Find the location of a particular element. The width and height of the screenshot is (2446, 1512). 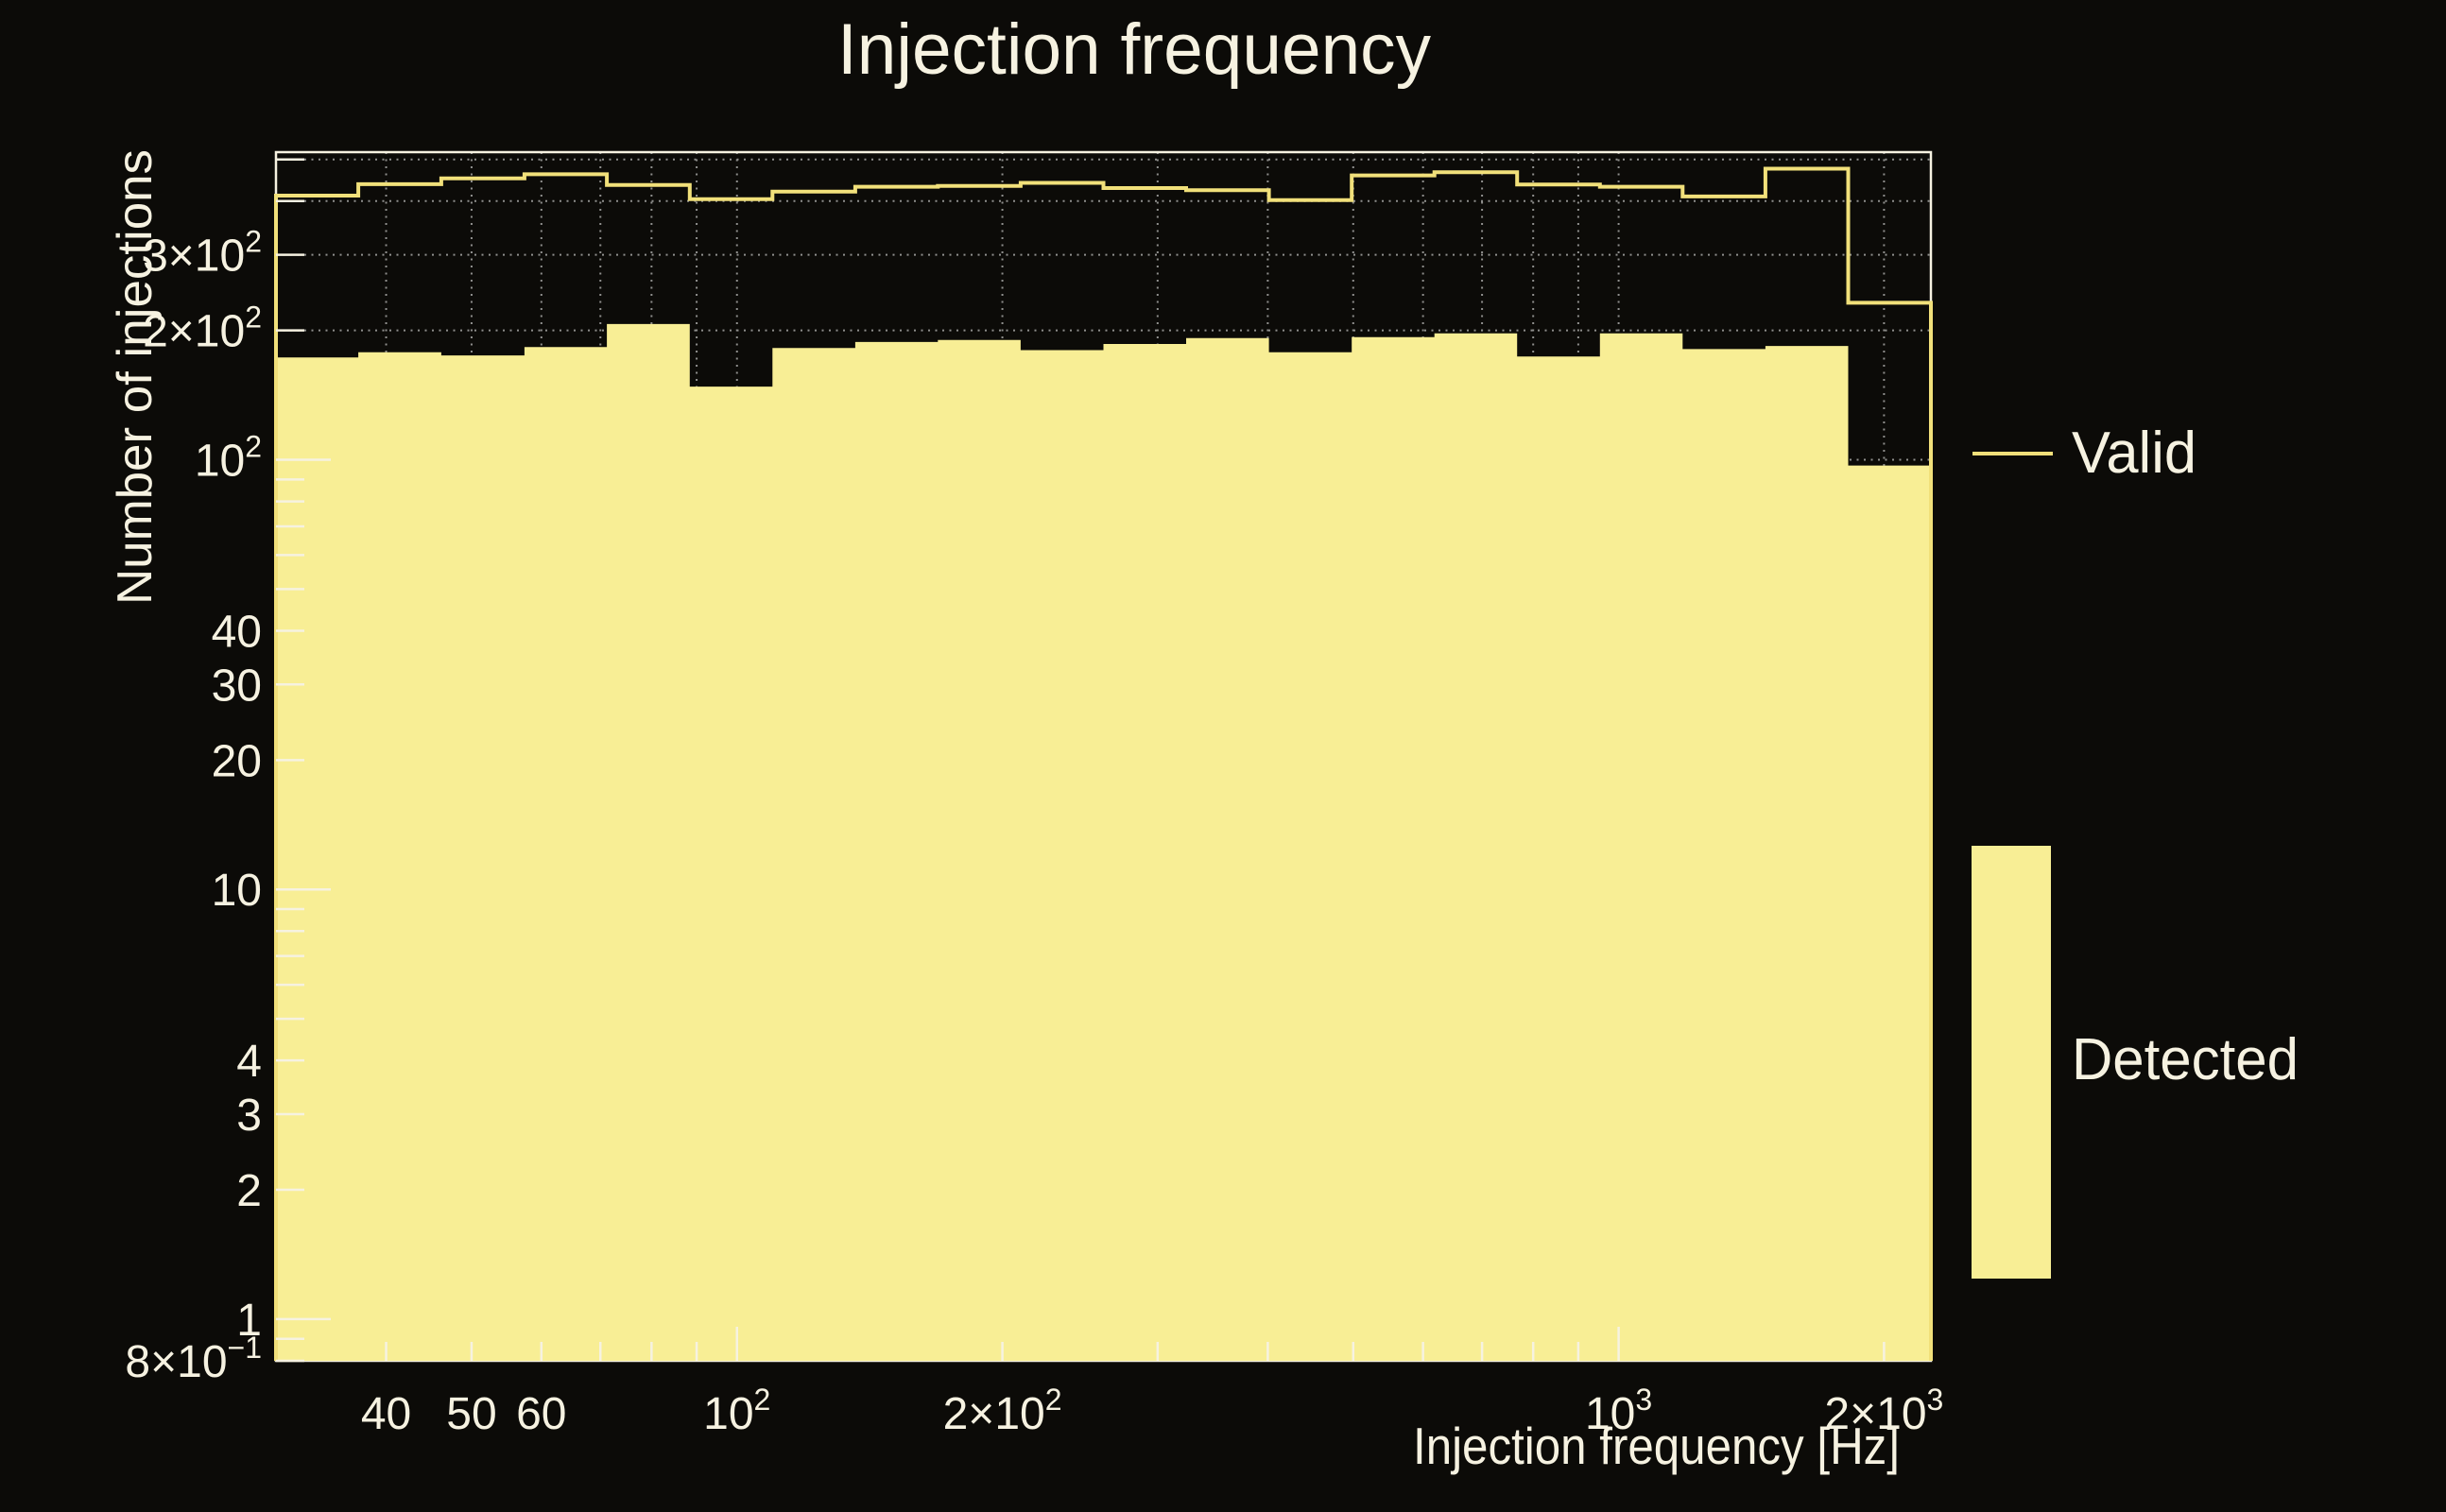

y-tick-label: 3×10² is located at coordinates (203, 253).